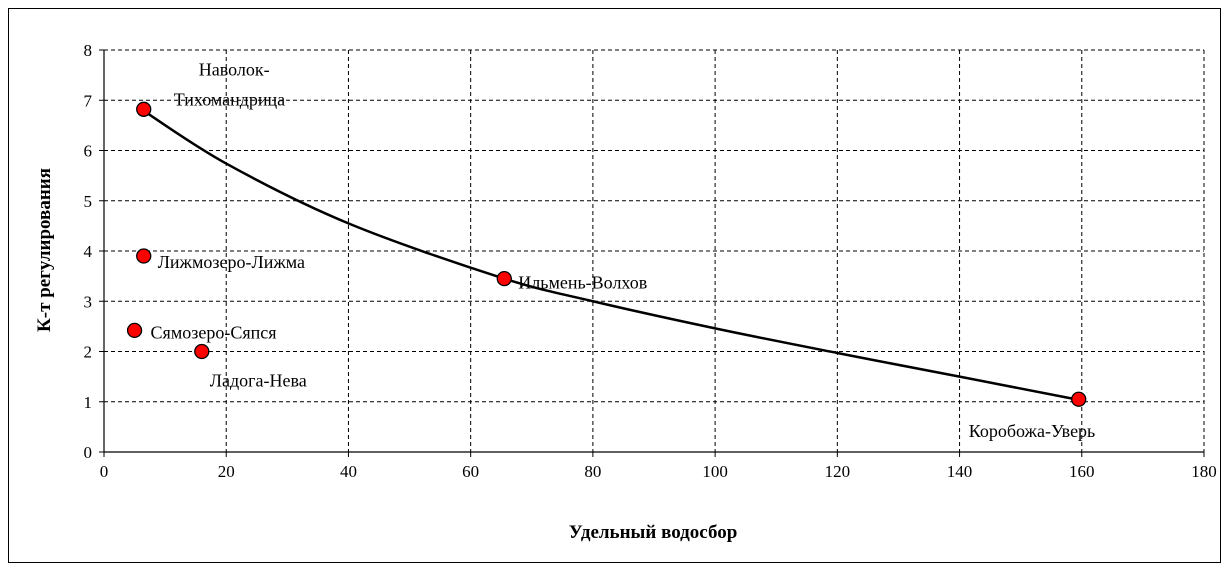 Image resolution: width=1225 pixels, height=567 pixels. Describe the element at coordinates (231, 262) in the screenshot. I see `point-label: Лижмозеро-Лижма` at that location.